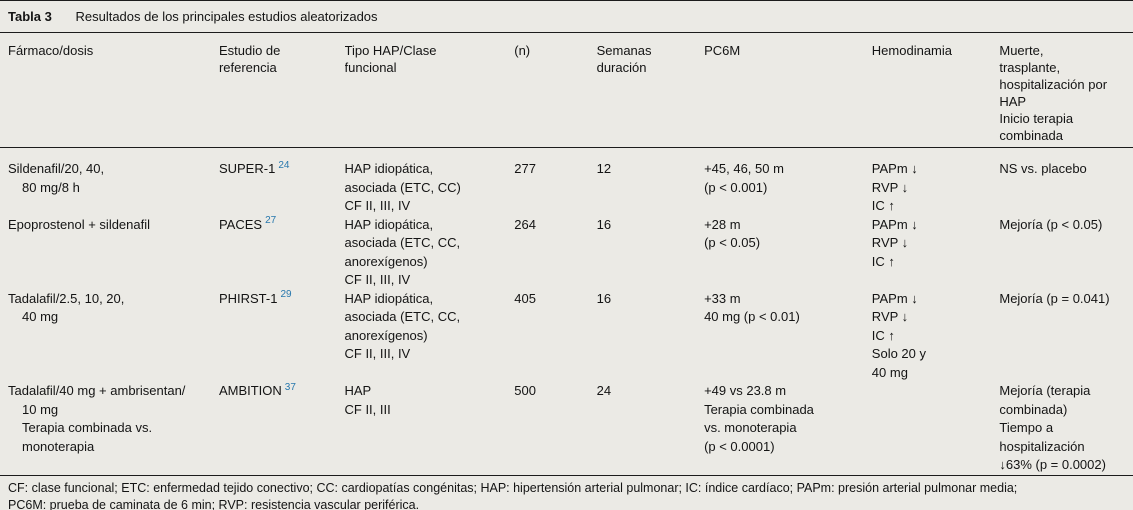 This screenshot has height=510, width=1133. I want to click on cell-n: 264, so click(525, 224).